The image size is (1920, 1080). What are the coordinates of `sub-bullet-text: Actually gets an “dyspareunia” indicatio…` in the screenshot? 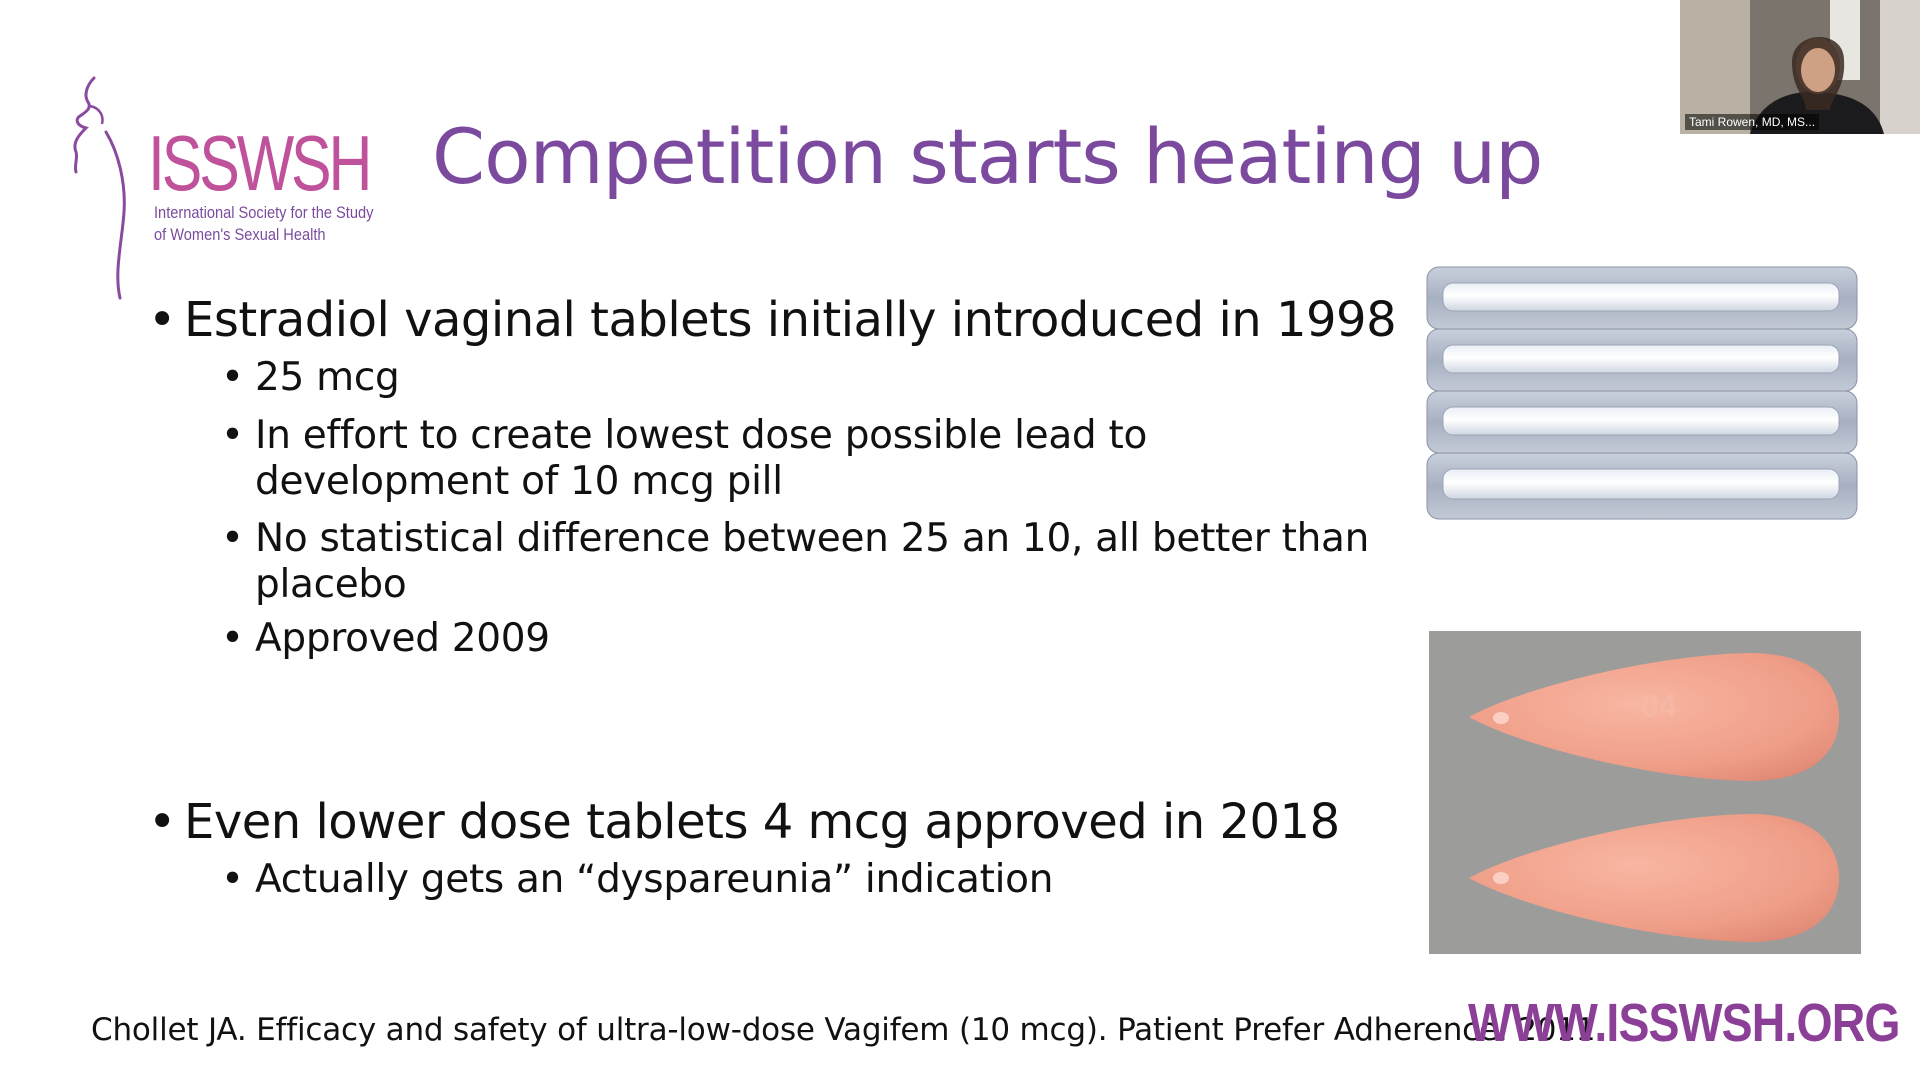 It's located at (654, 879).